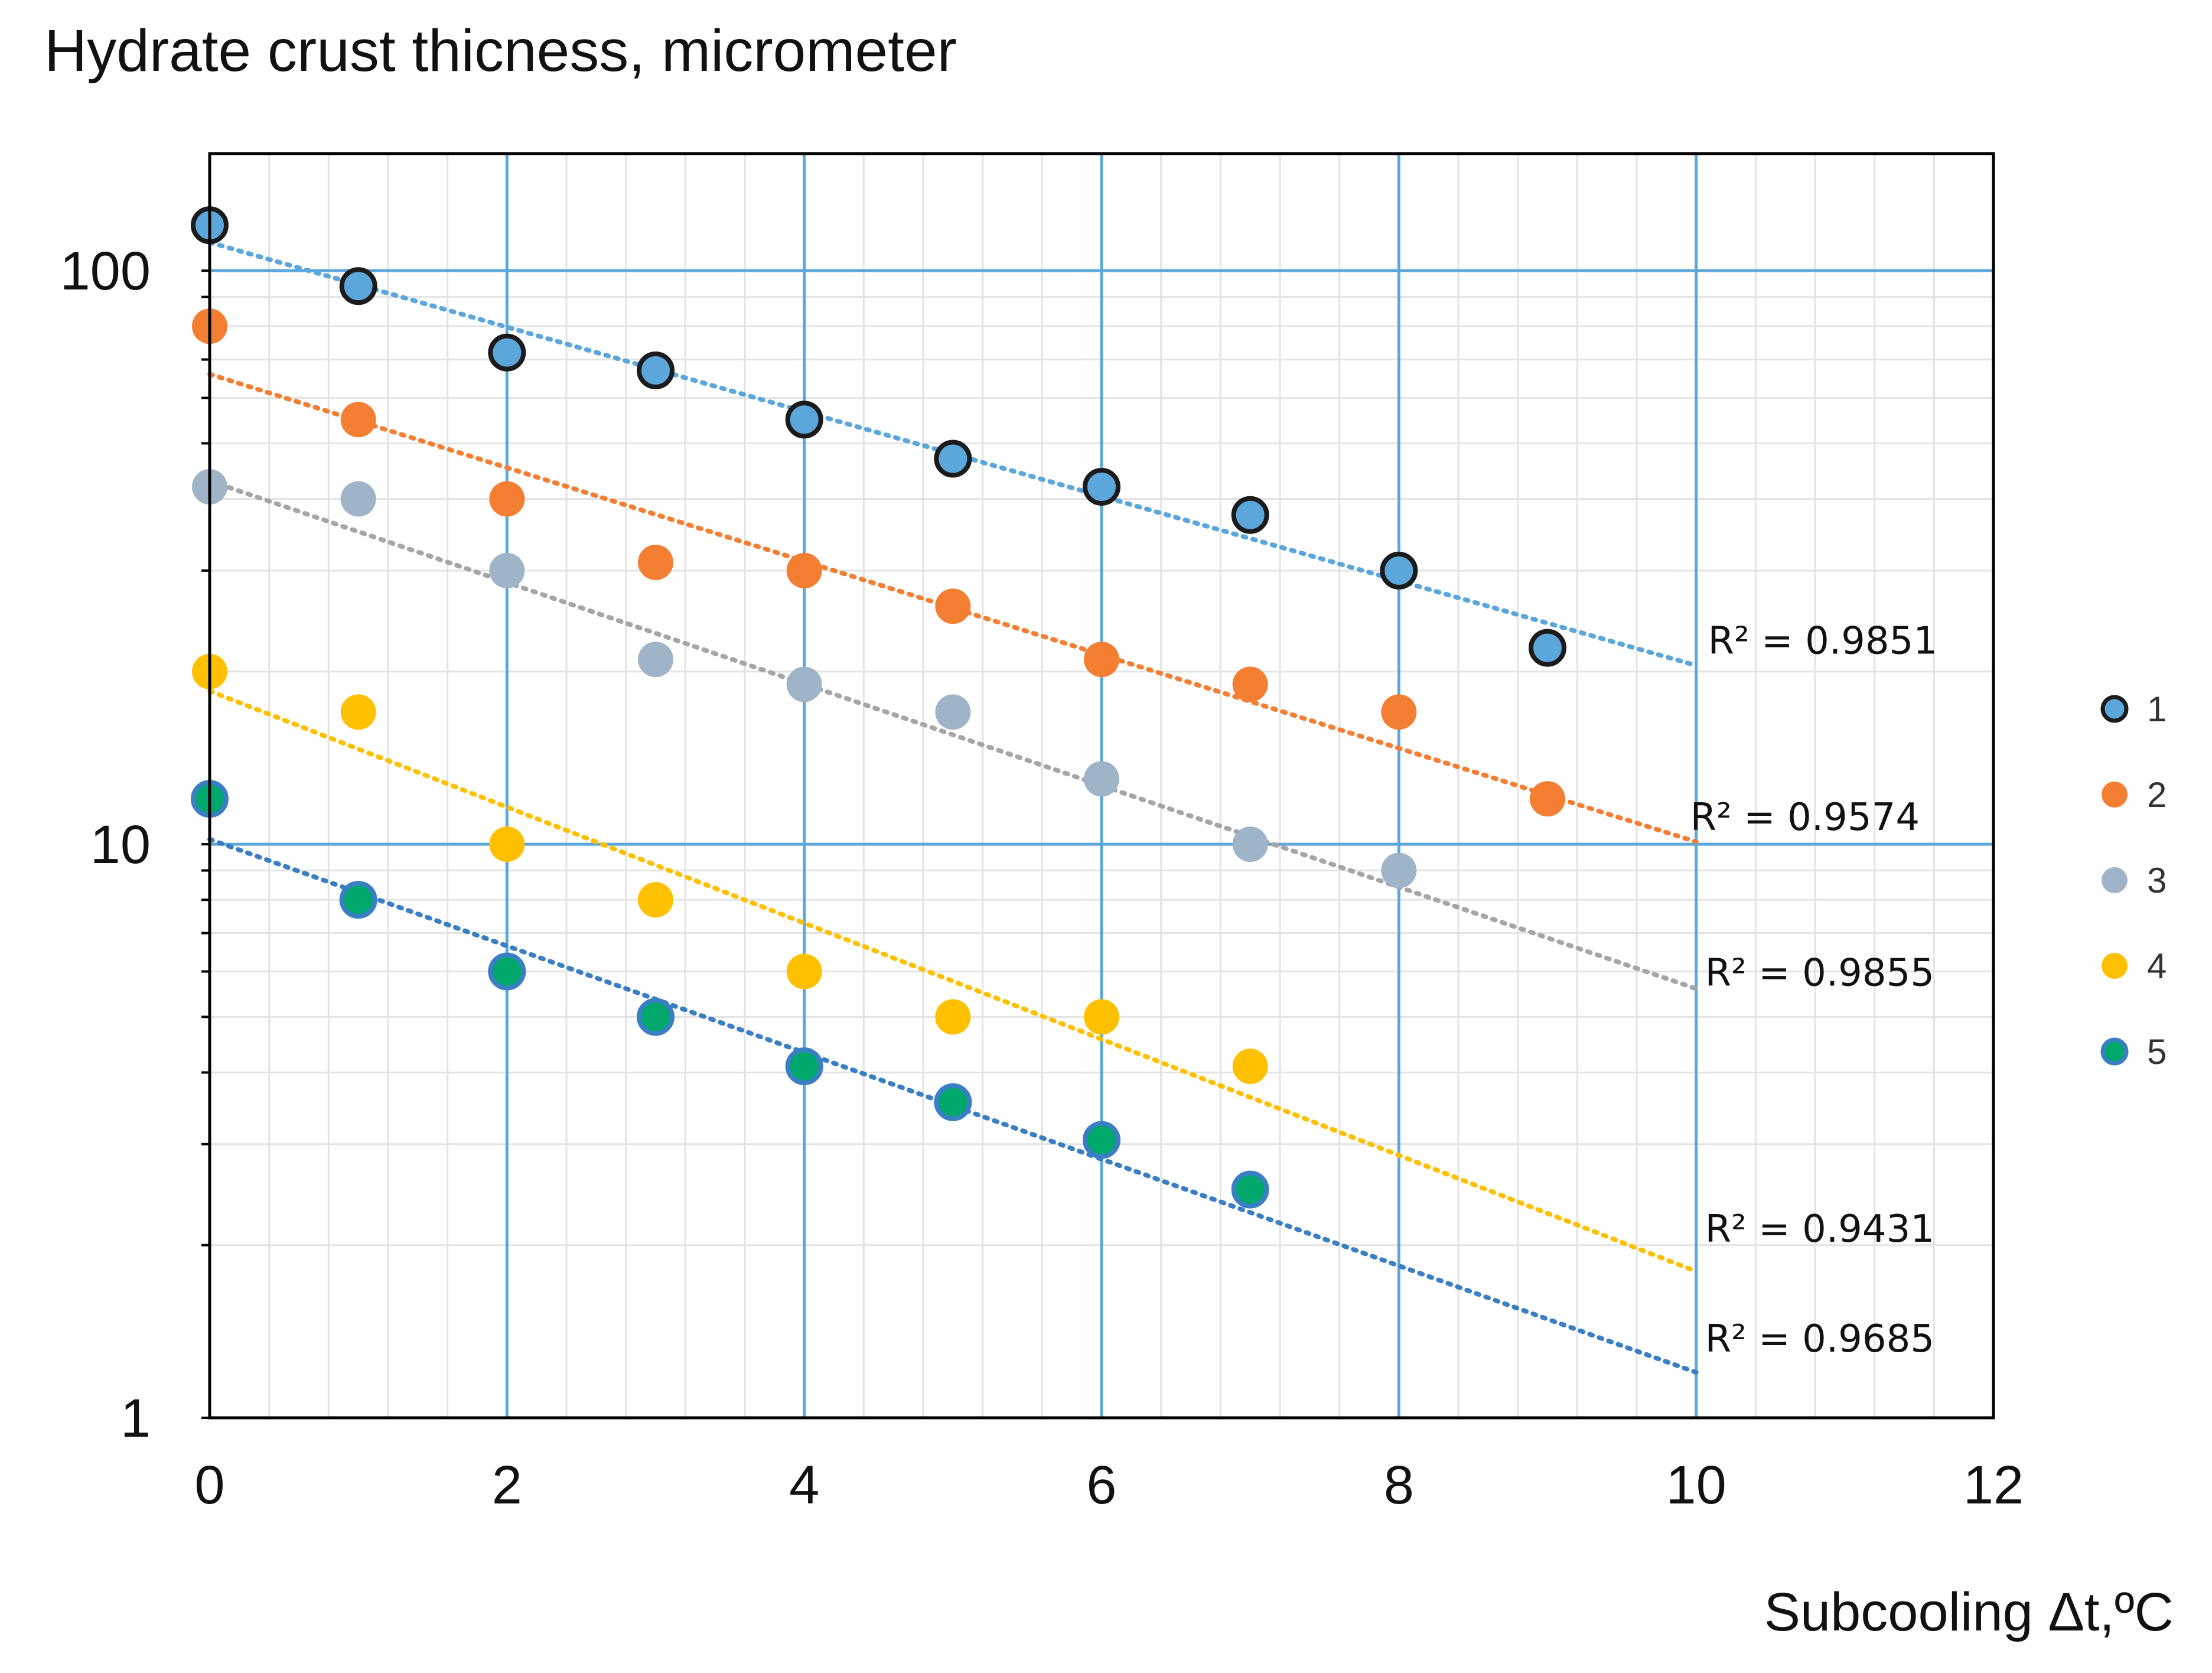 The height and width of the screenshot is (1673, 2212). Describe the element at coordinates (1399, 1485) in the screenshot. I see `x-tick-label: 8` at that location.